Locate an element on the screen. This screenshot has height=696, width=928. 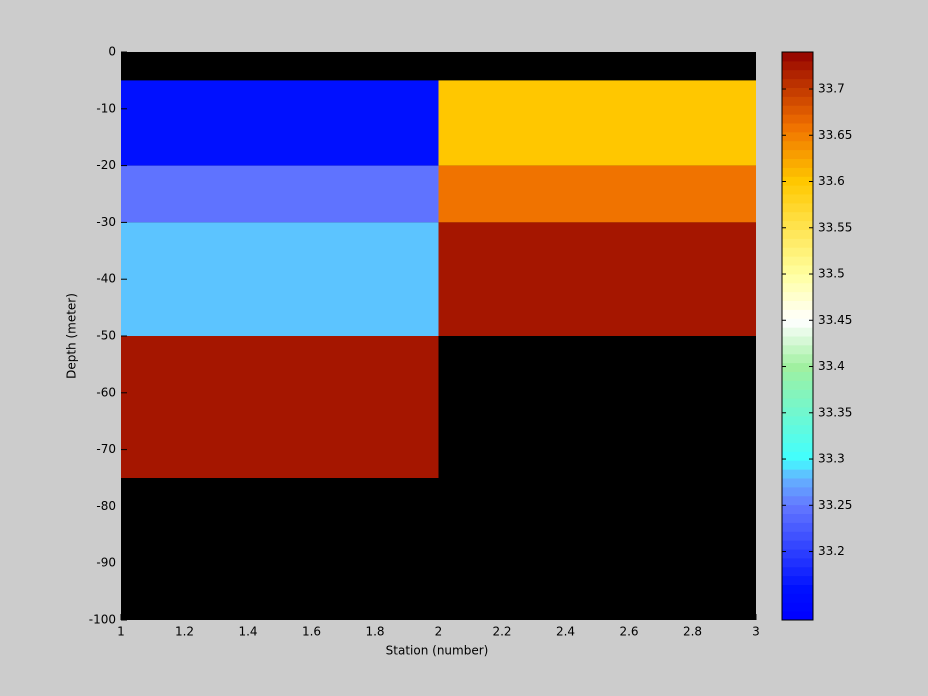
x-tick-label: 1.8 is located at coordinates (374, 632).